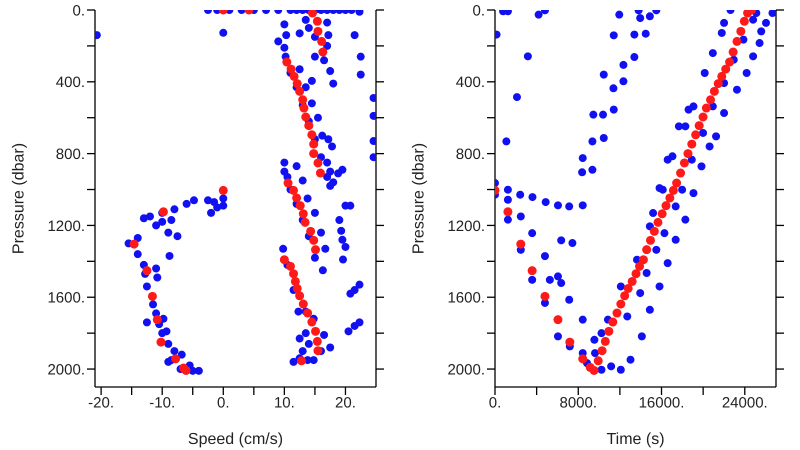 This screenshot has width=800, height=450. I want to click on x-axis-title: Time (s), so click(635, 439).